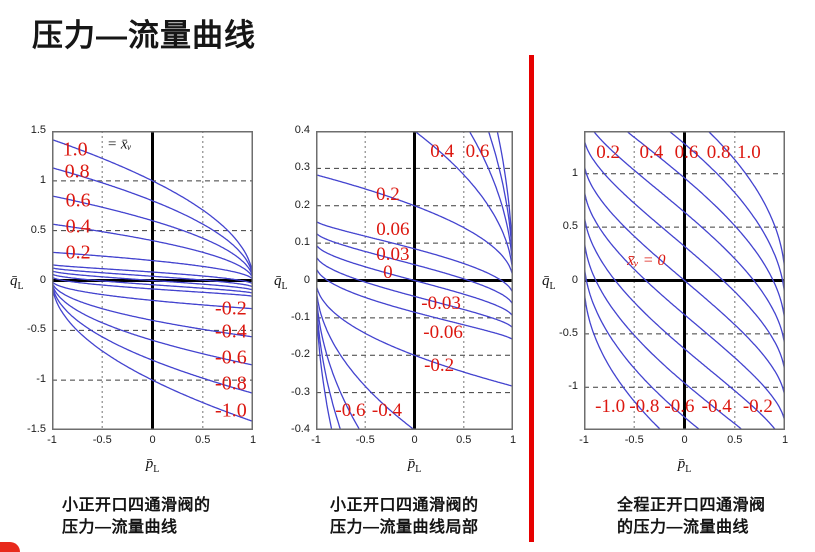  I want to click on x-tick-label: 0.5, so click(735, 440).